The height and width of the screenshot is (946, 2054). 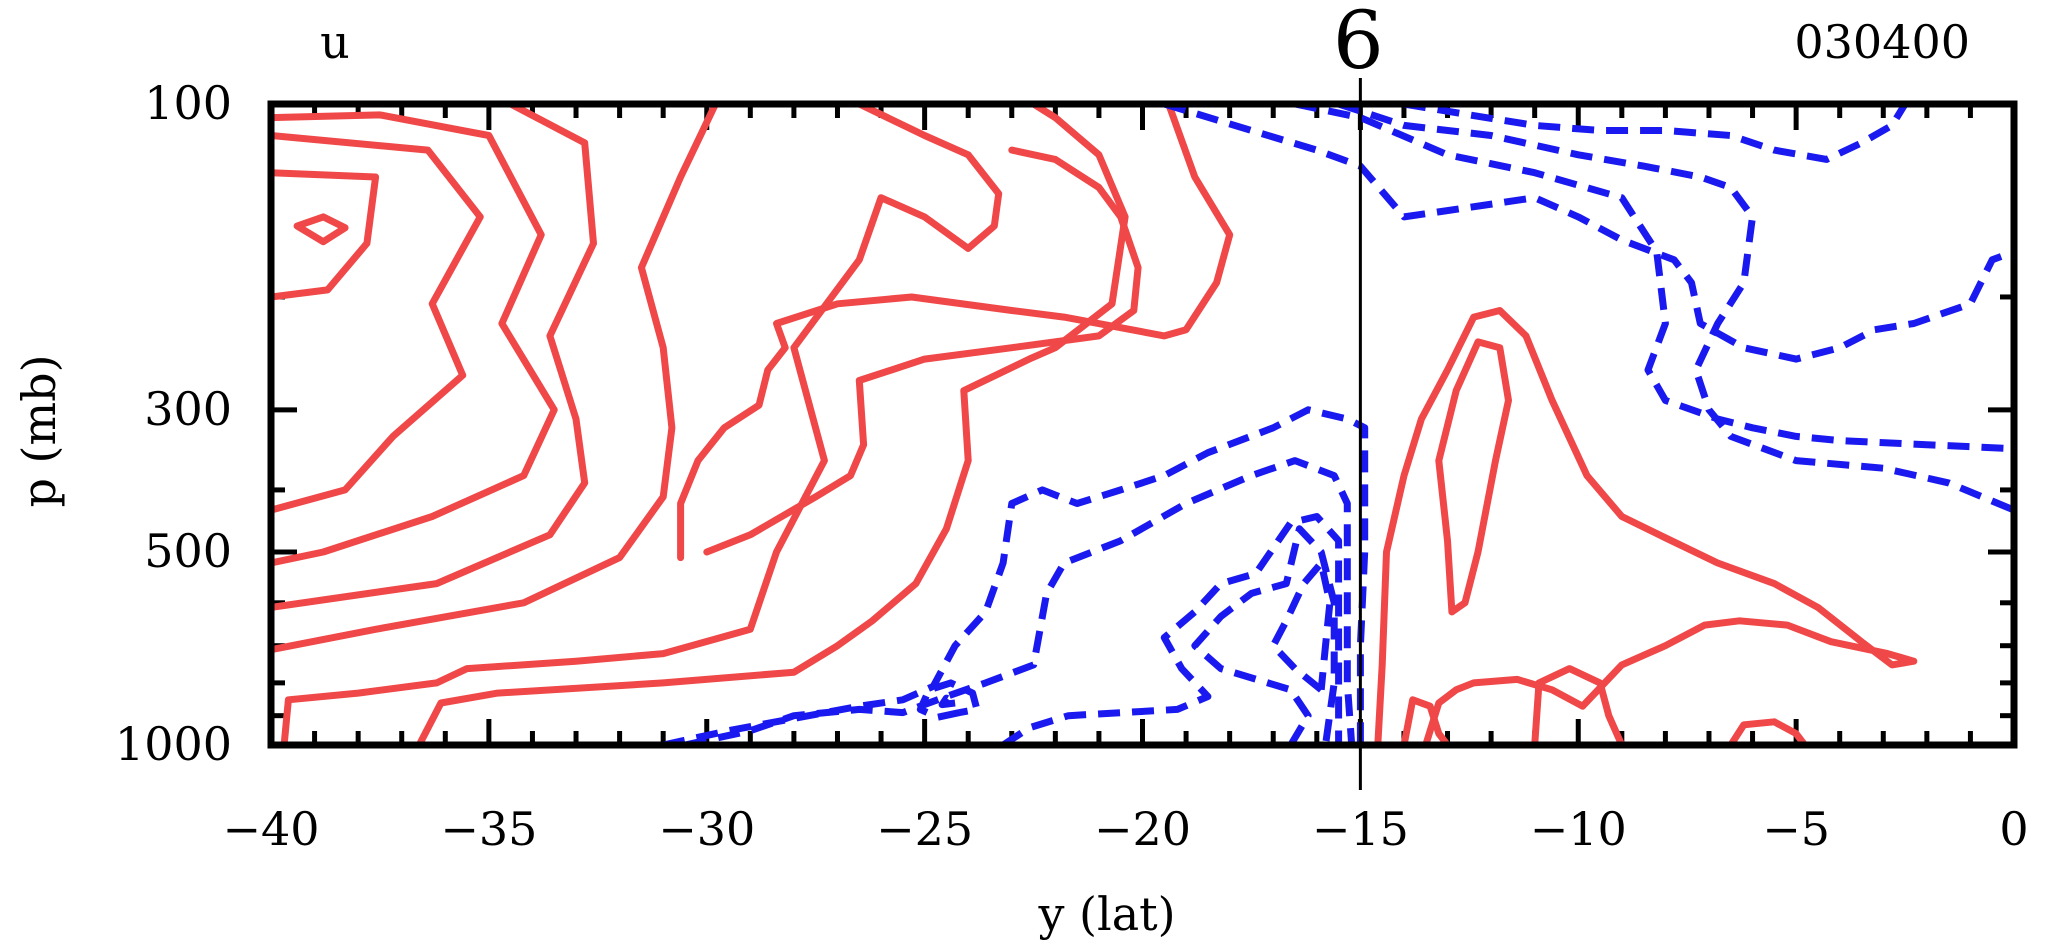 I want to click on variable-label: u, so click(x=335, y=42).